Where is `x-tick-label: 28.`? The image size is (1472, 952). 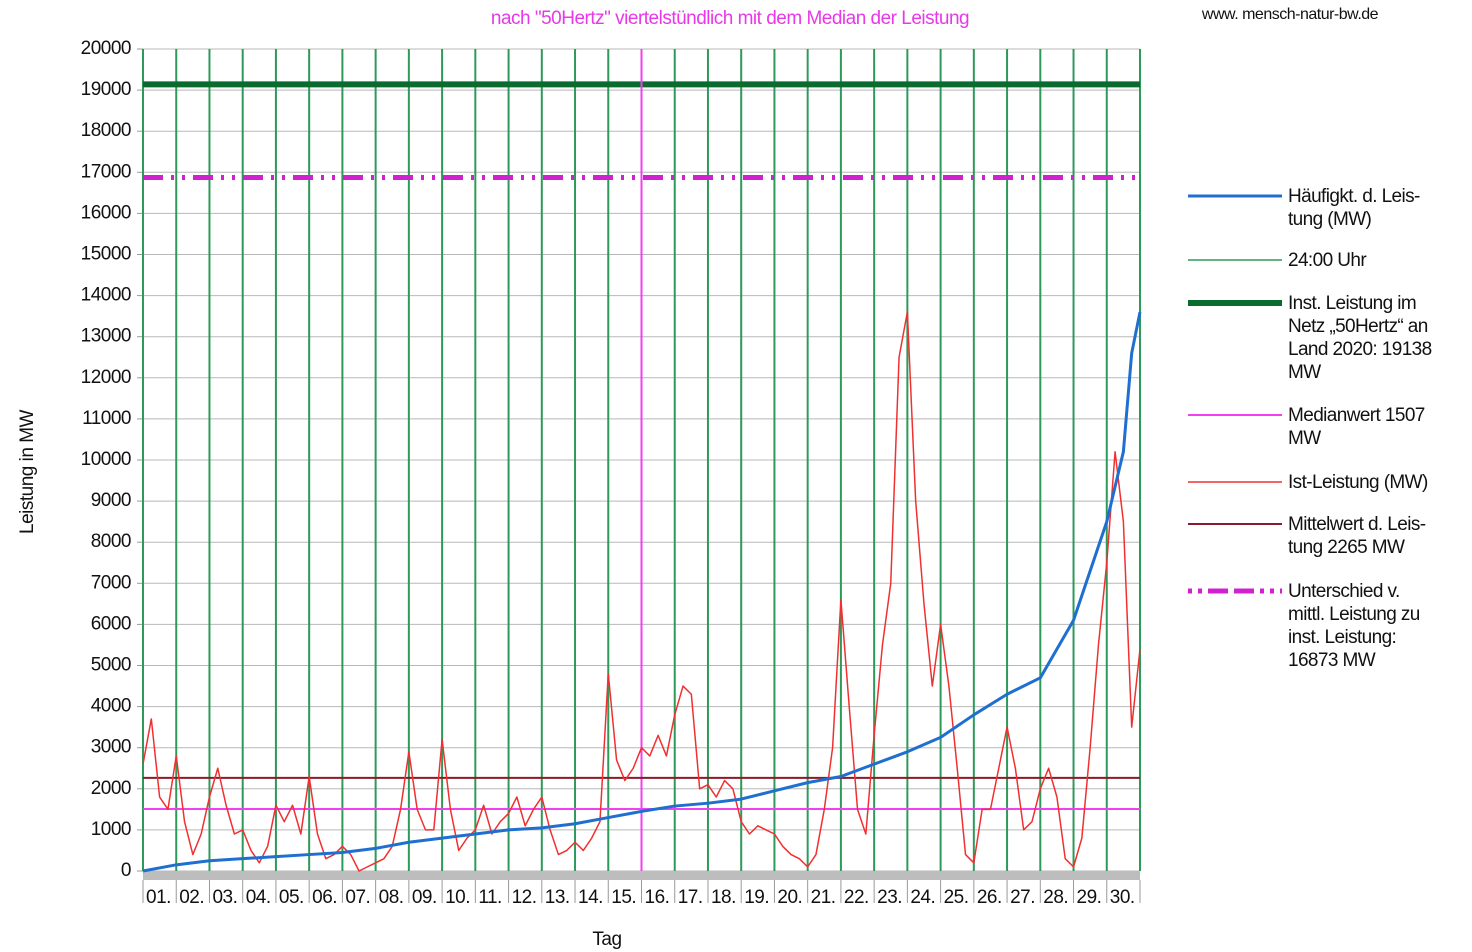
x-tick-label: 28. is located at coordinates (1055, 897).